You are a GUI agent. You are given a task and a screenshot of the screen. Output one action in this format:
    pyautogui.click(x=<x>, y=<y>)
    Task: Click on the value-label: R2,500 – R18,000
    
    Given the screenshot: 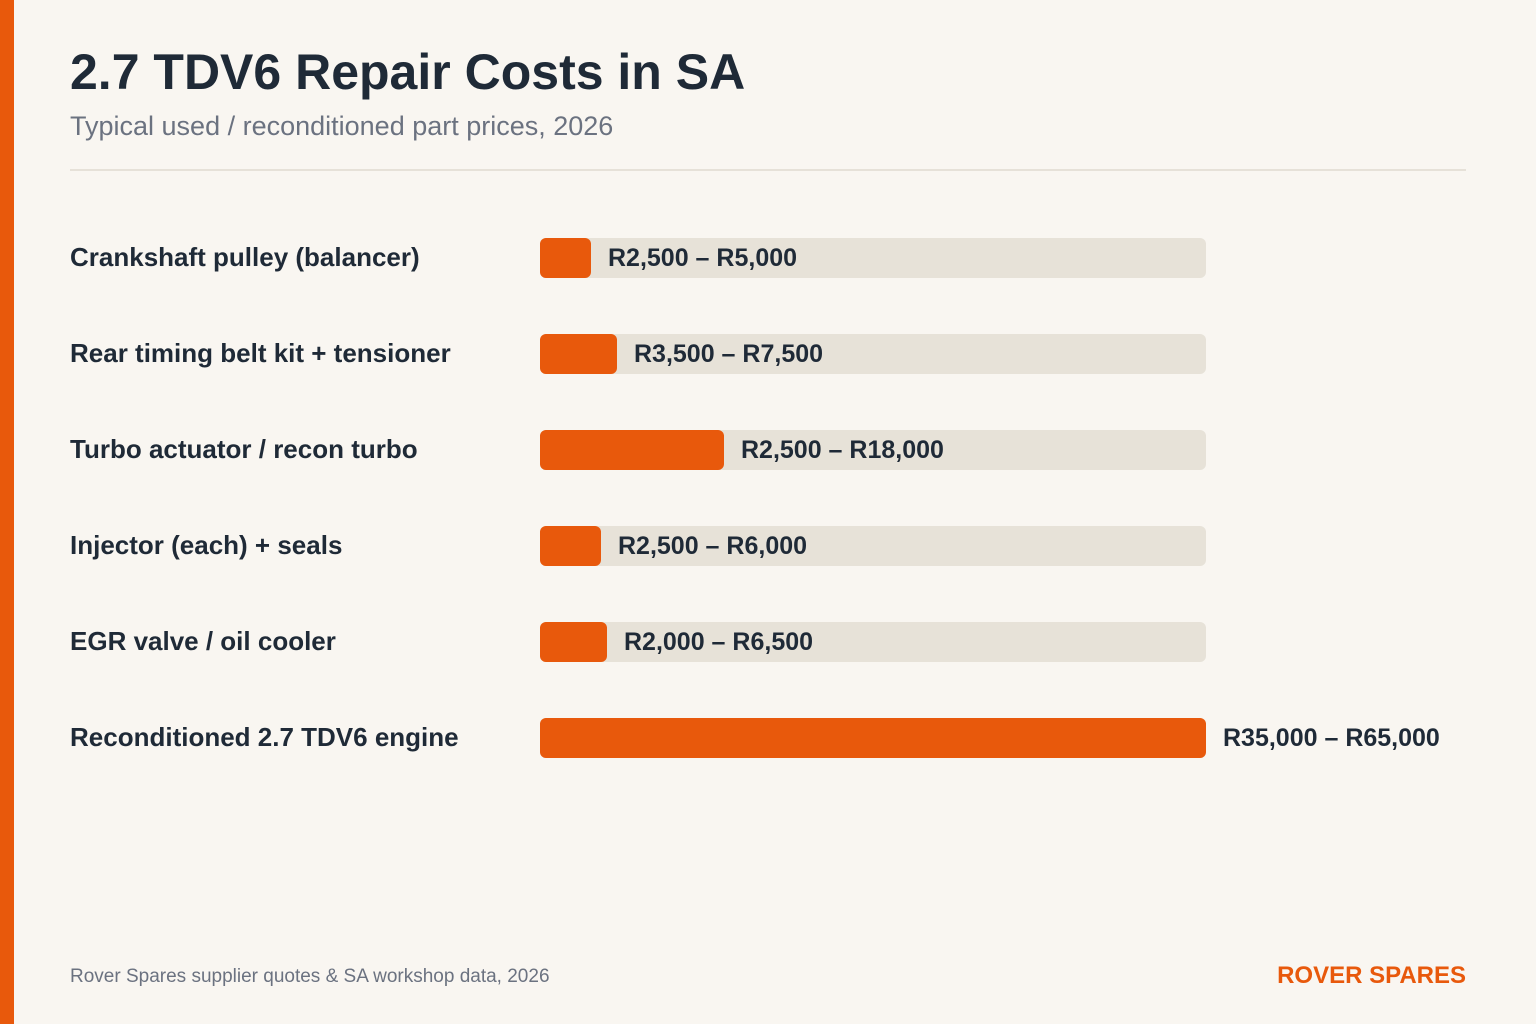 What is the action you would take?
    pyautogui.click(x=842, y=450)
    